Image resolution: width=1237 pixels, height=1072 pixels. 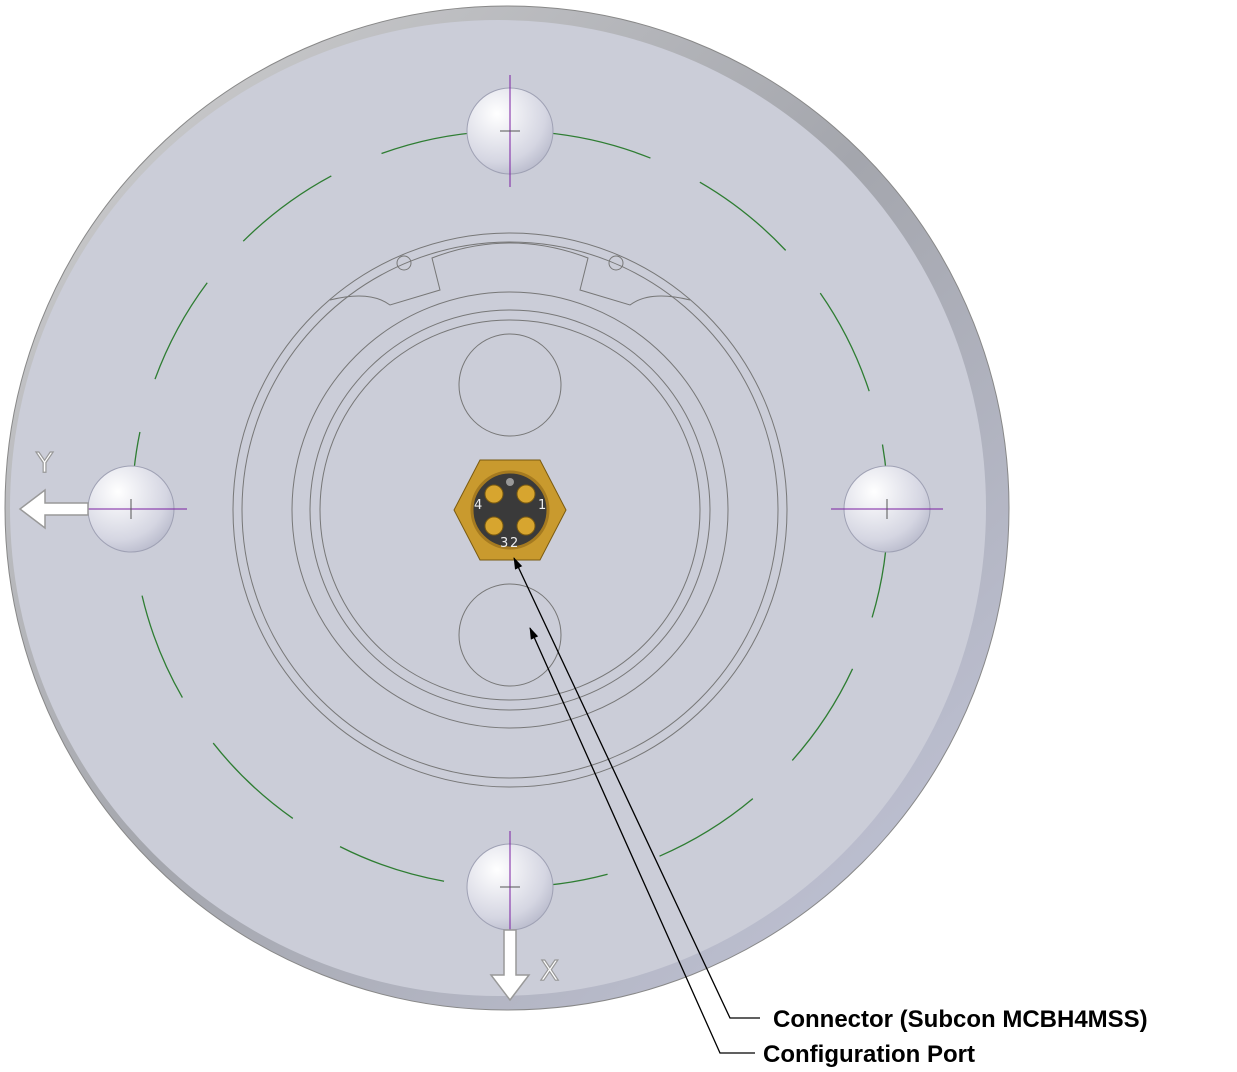 I want to click on callout-label: Connector (Subcon MCBH4MSS), so click(x=960, y=1019).